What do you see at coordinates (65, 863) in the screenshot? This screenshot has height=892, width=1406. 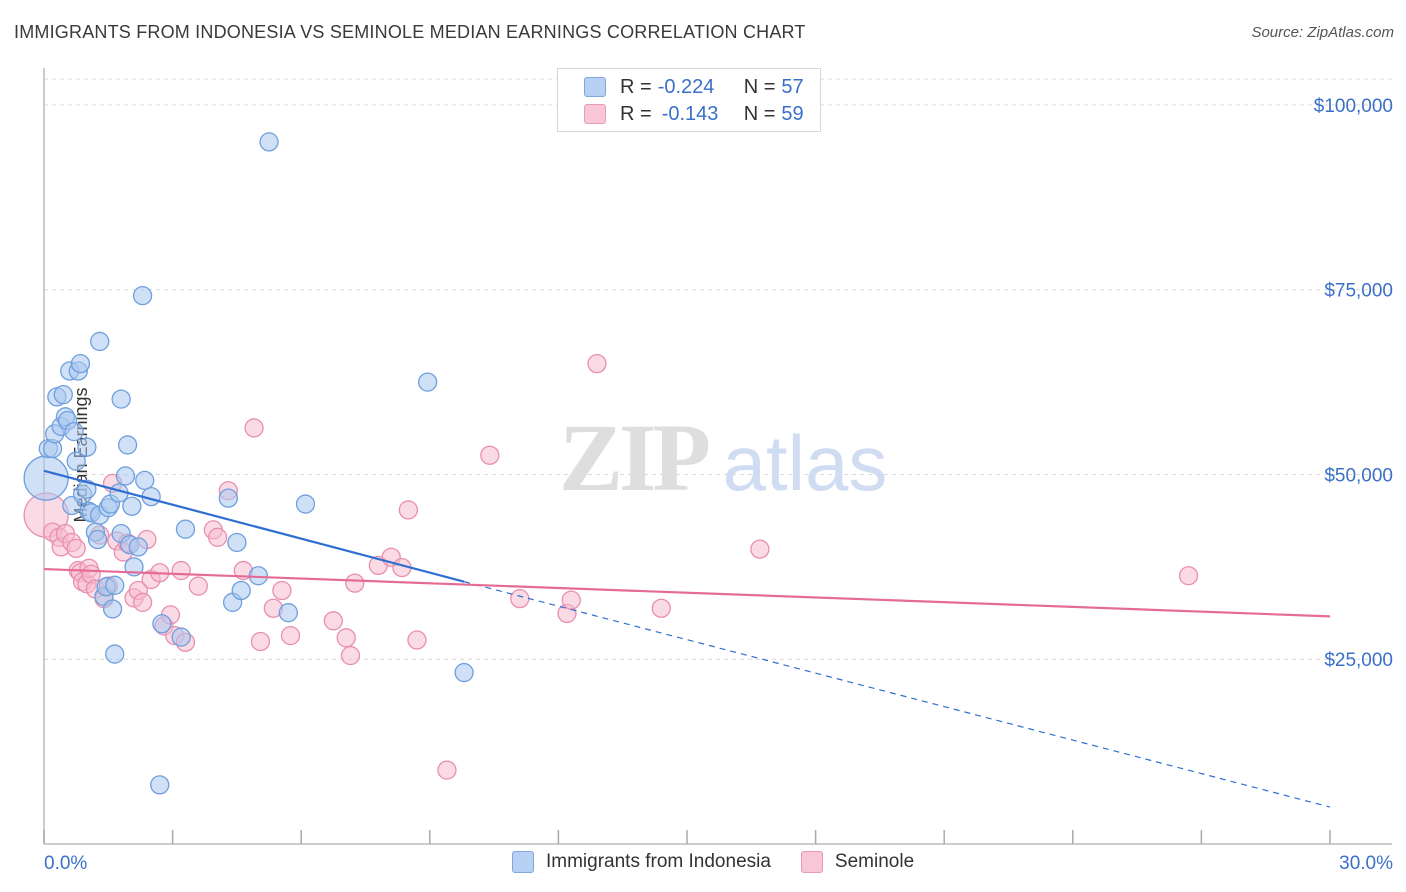 I see `x-tick-label-min: 0.0%` at bounding box center [65, 863].